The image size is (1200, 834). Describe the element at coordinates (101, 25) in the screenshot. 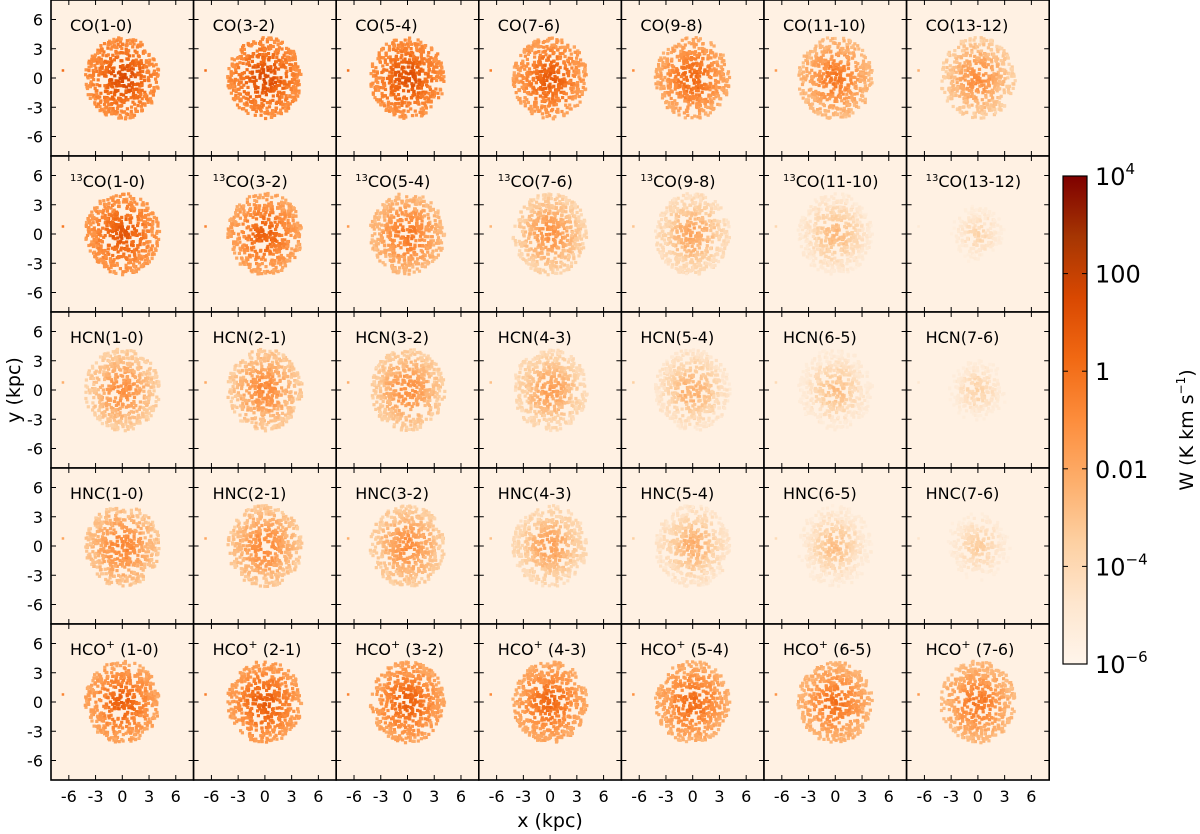

I see `panel-title: CO(1-0)` at that location.